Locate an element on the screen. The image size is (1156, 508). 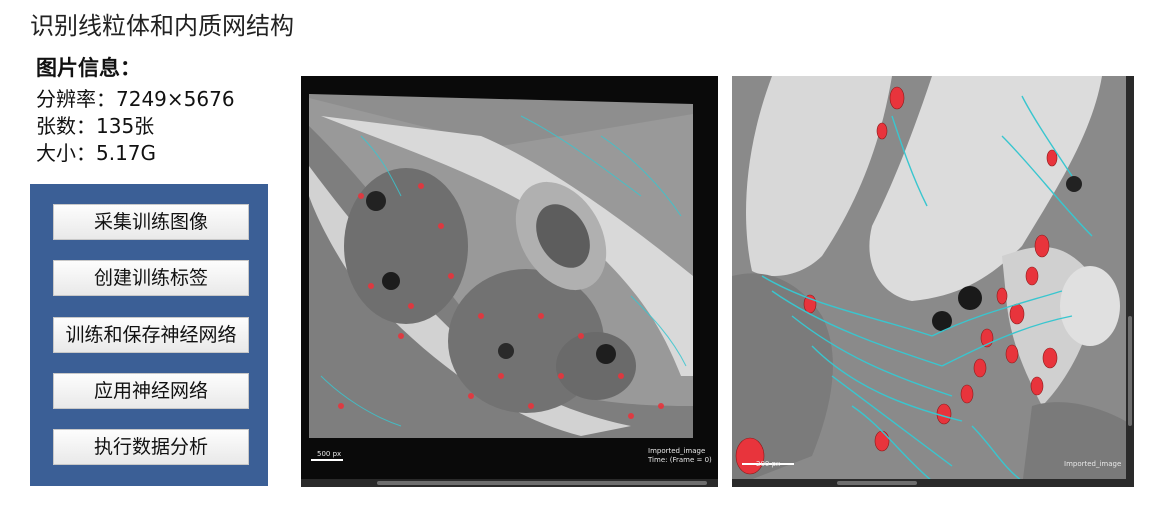
overview-scale-label: 500 px is located at coordinates (329, 454).